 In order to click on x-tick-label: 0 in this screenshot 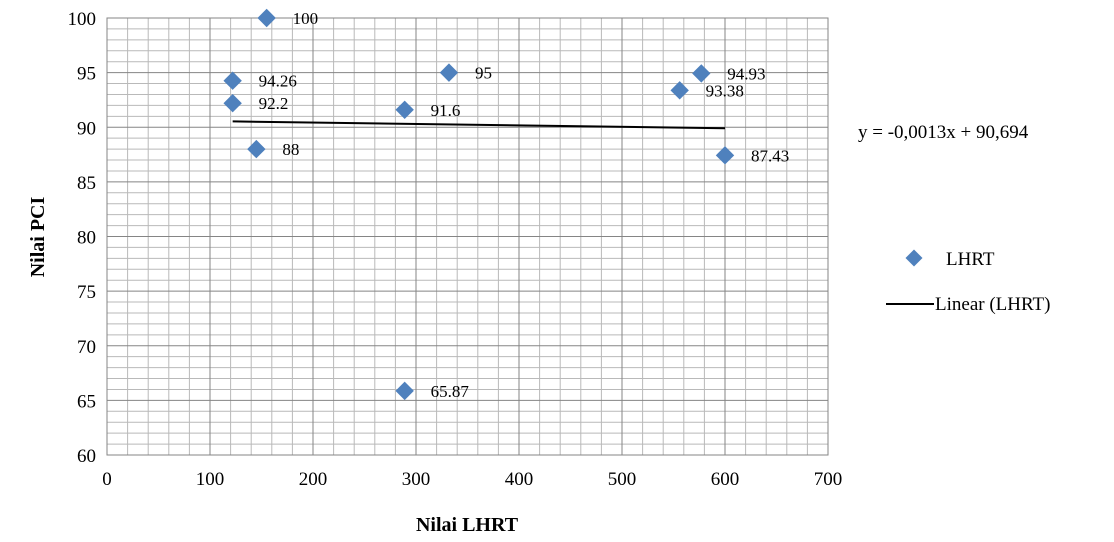, I will do `click(107, 479)`.